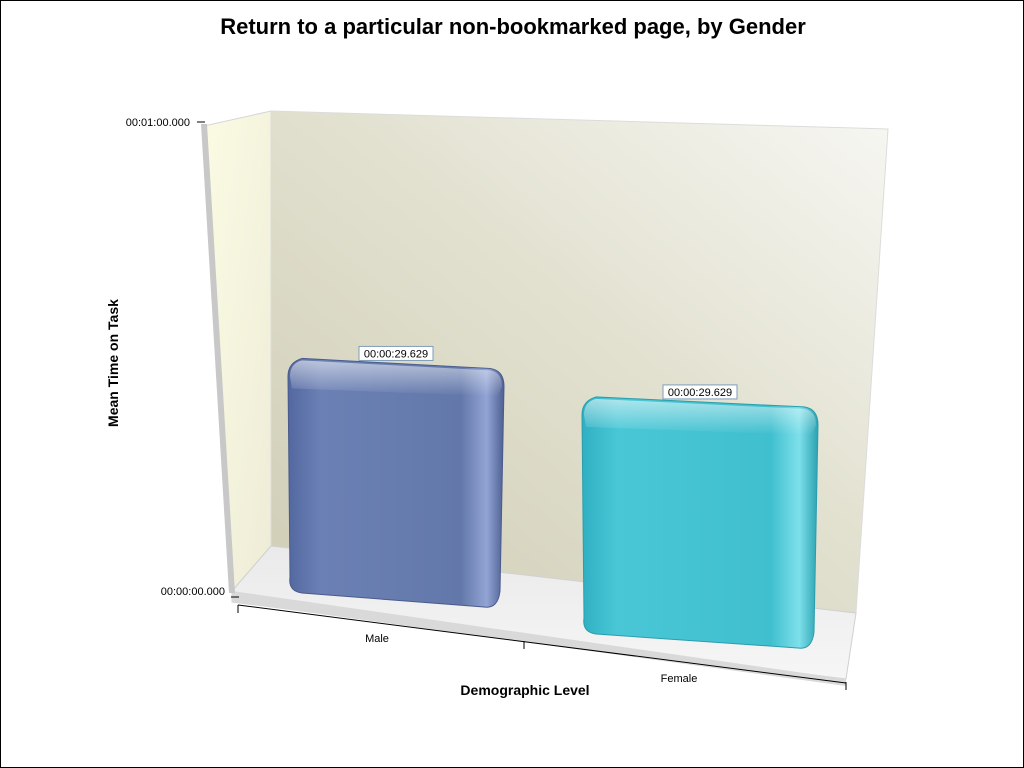 The height and width of the screenshot is (768, 1024). Describe the element at coordinates (396, 482) in the screenshot. I see `bar-male` at that location.